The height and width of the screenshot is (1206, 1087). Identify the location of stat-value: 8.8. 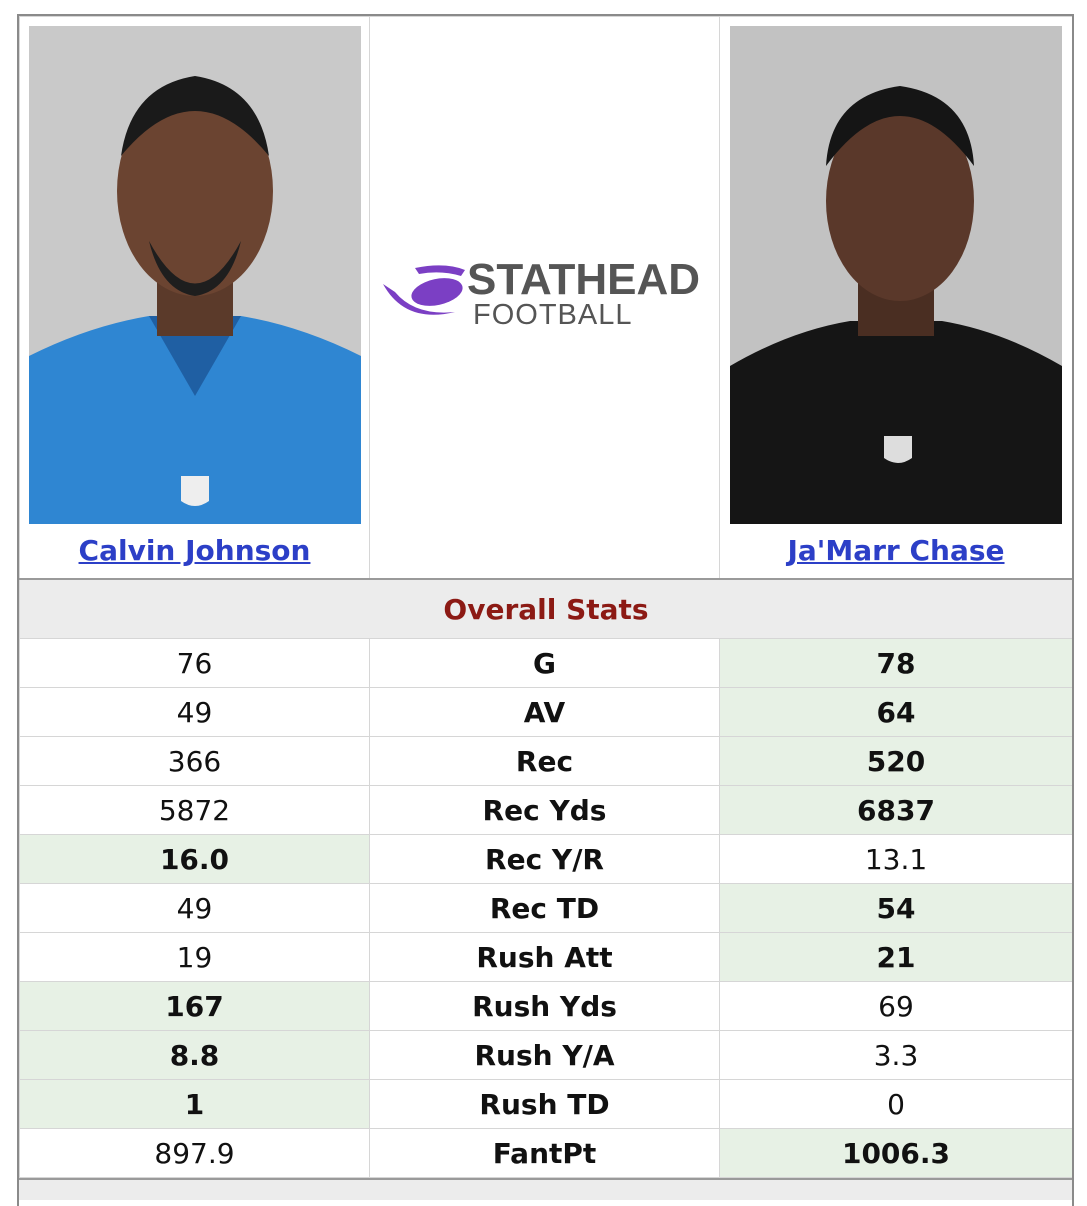
(194, 1055).